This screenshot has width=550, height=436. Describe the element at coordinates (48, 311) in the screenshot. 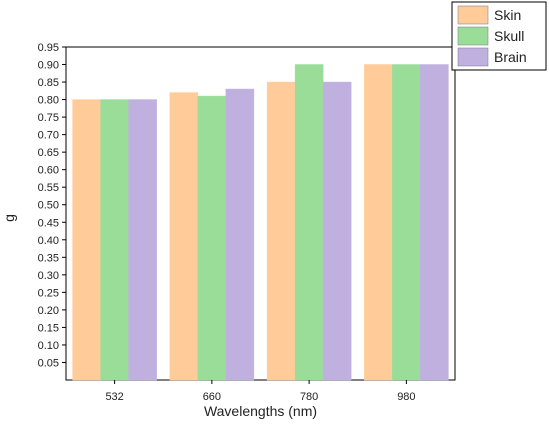

I see `y-tick-label: 0.20` at that location.